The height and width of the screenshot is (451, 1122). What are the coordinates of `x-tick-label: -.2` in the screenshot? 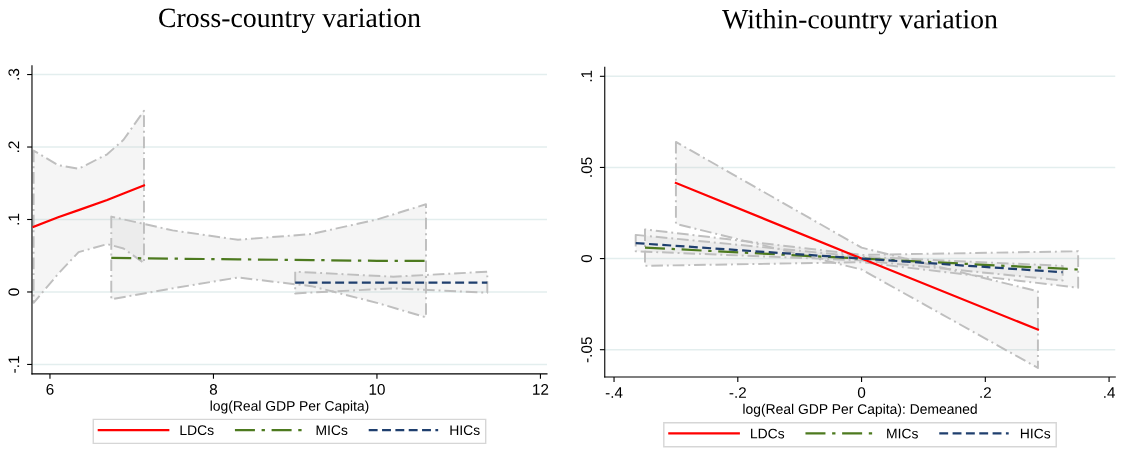 It's located at (737, 392).